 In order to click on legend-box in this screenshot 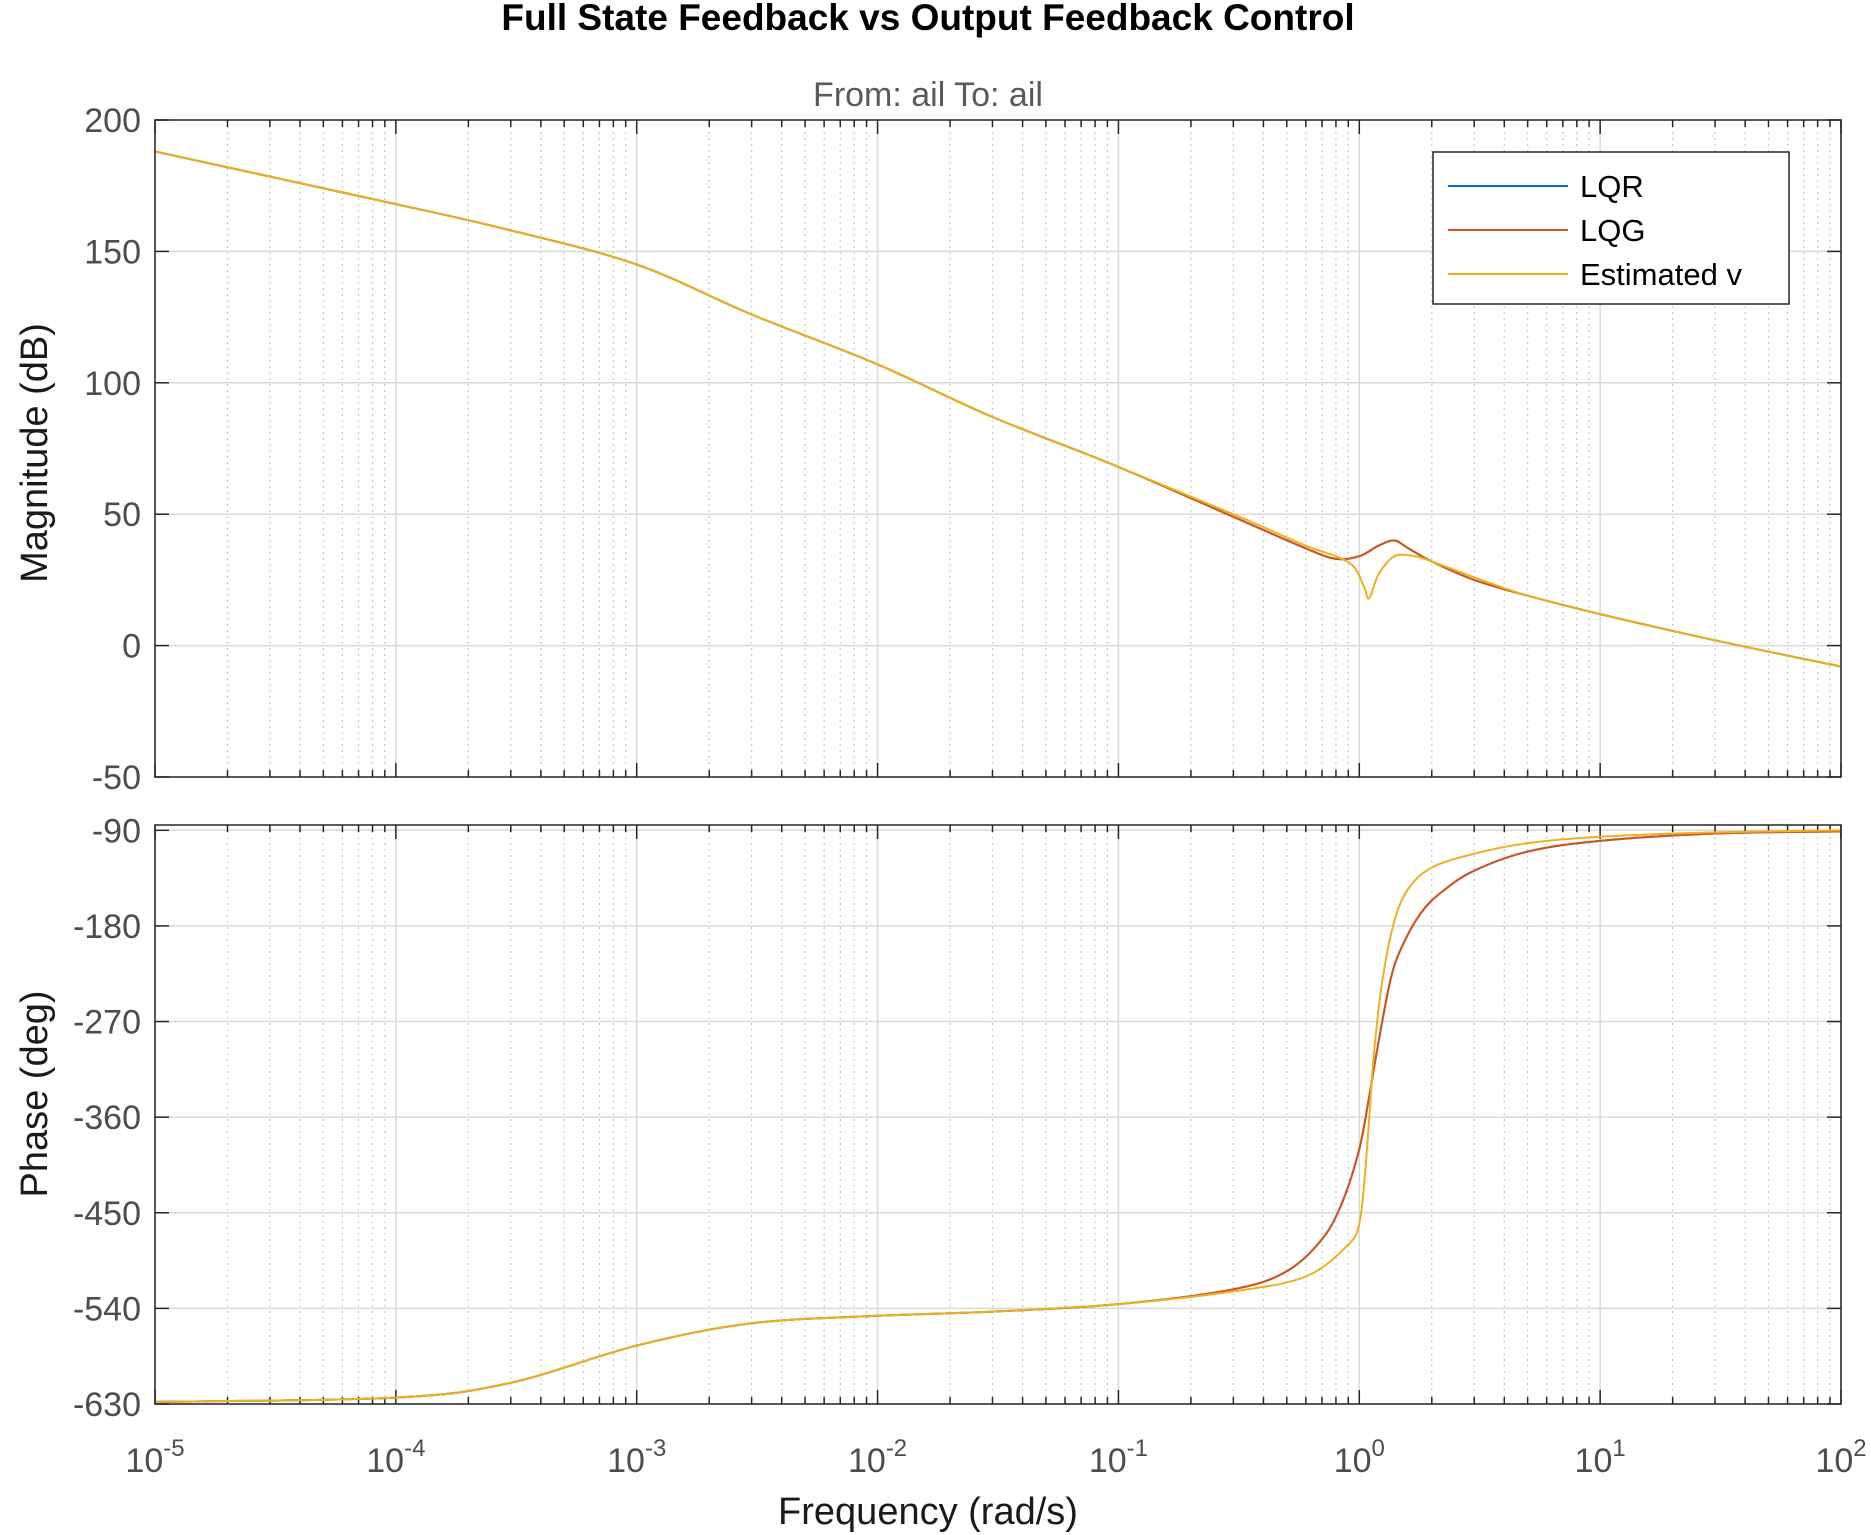, I will do `click(1611, 228)`.